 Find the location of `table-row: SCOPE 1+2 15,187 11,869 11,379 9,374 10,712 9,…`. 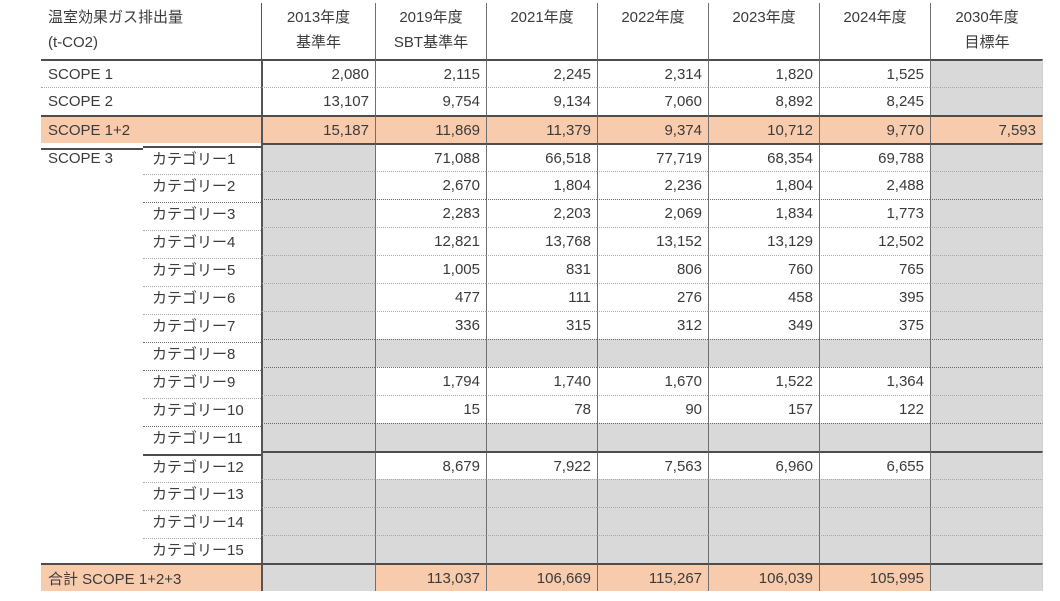

table-row: SCOPE 1+2 15,187 11,869 11,379 9,374 10,712 9,… is located at coordinates (542, 129).